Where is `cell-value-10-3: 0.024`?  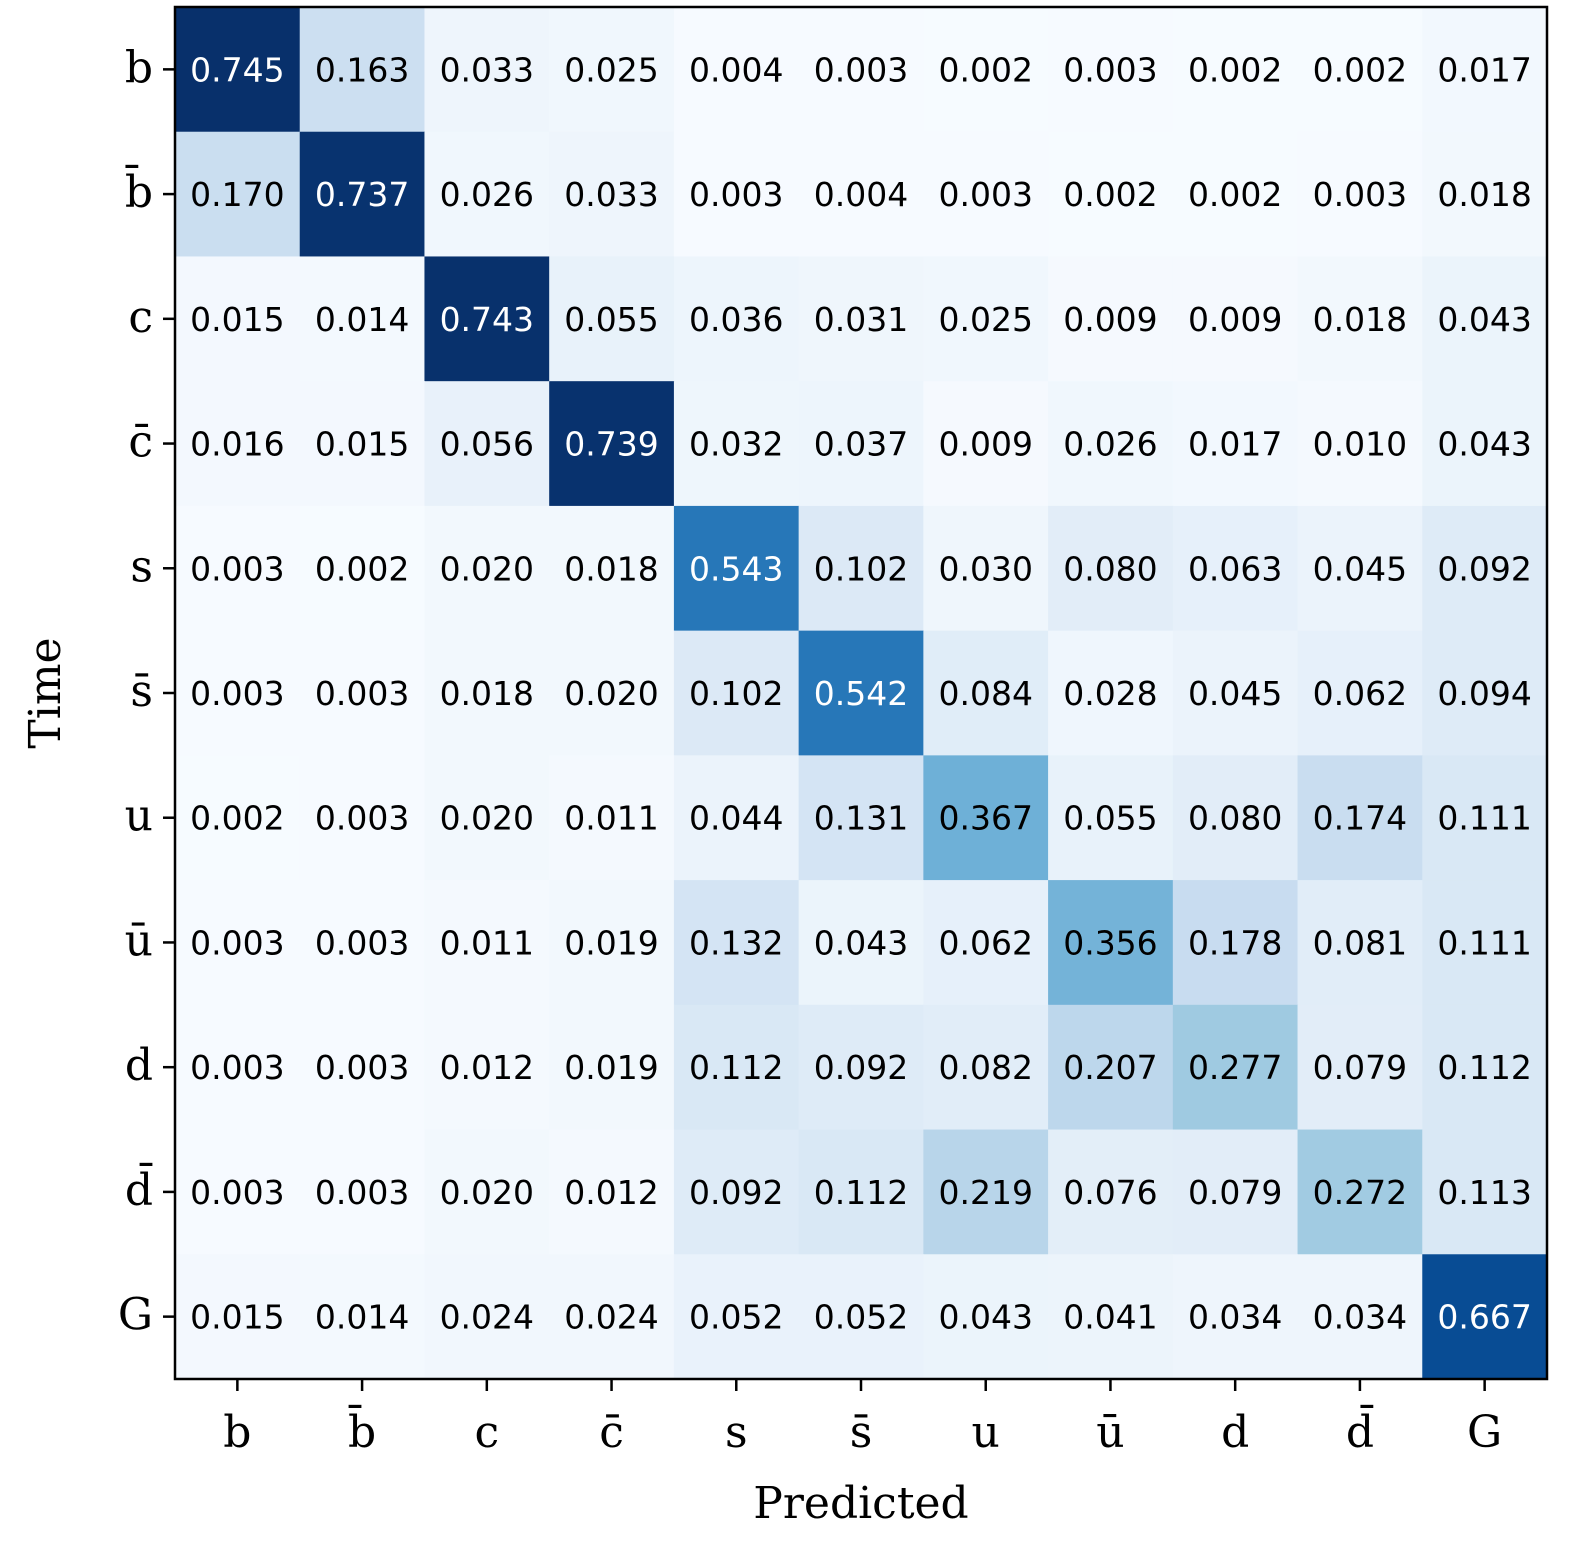
cell-value-10-3: 0.024 is located at coordinates (611, 1317).